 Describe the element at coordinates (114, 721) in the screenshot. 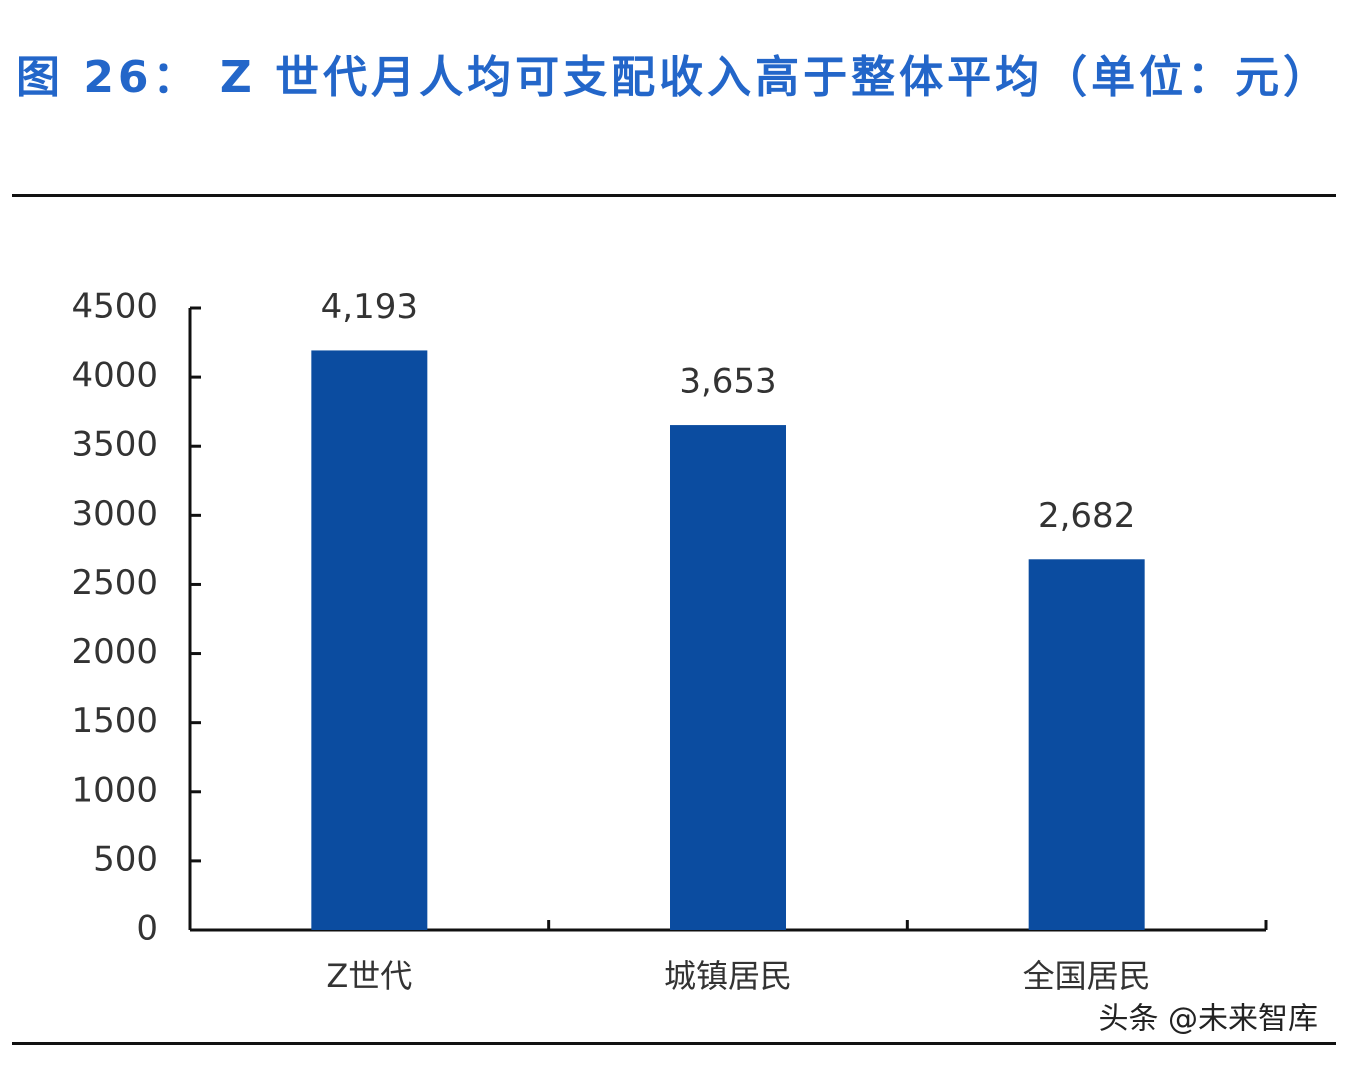

I see `y-tick-label: 1500` at that location.